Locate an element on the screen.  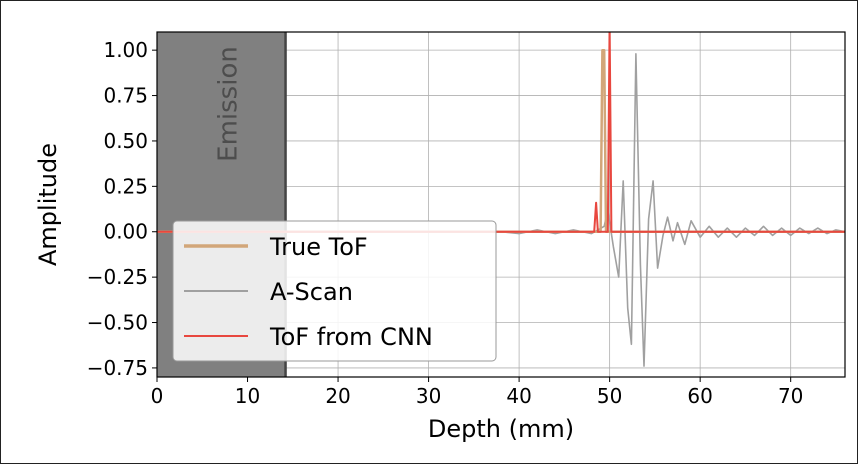
x-axis-title: Depth (mm) is located at coordinates (501, 429).